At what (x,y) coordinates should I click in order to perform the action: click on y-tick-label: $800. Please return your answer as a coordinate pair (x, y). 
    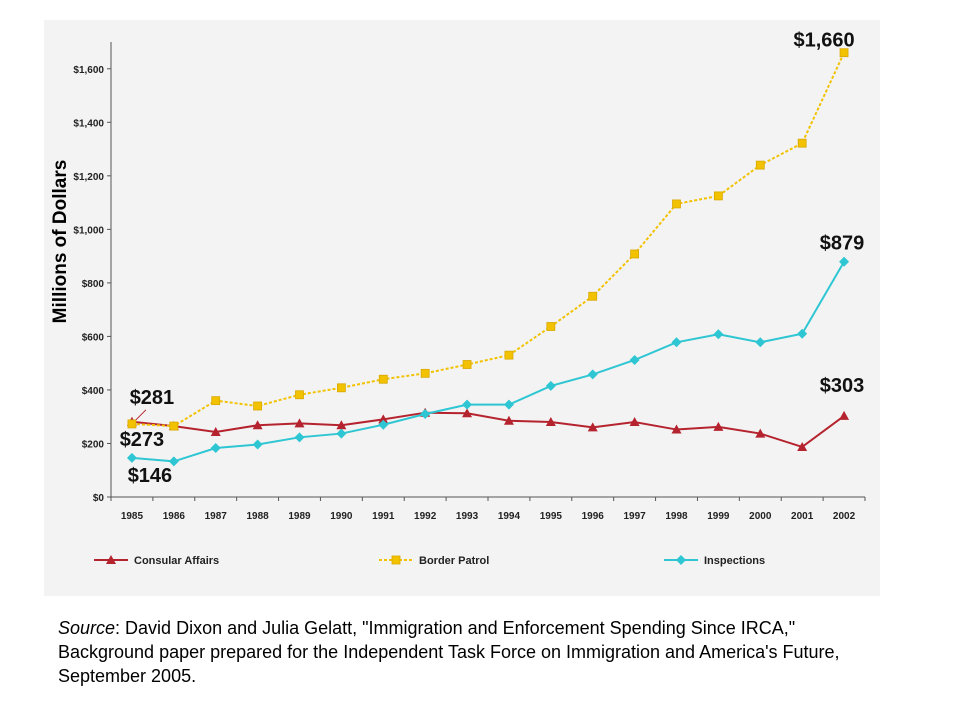
    Looking at the image, I should click on (93, 284).